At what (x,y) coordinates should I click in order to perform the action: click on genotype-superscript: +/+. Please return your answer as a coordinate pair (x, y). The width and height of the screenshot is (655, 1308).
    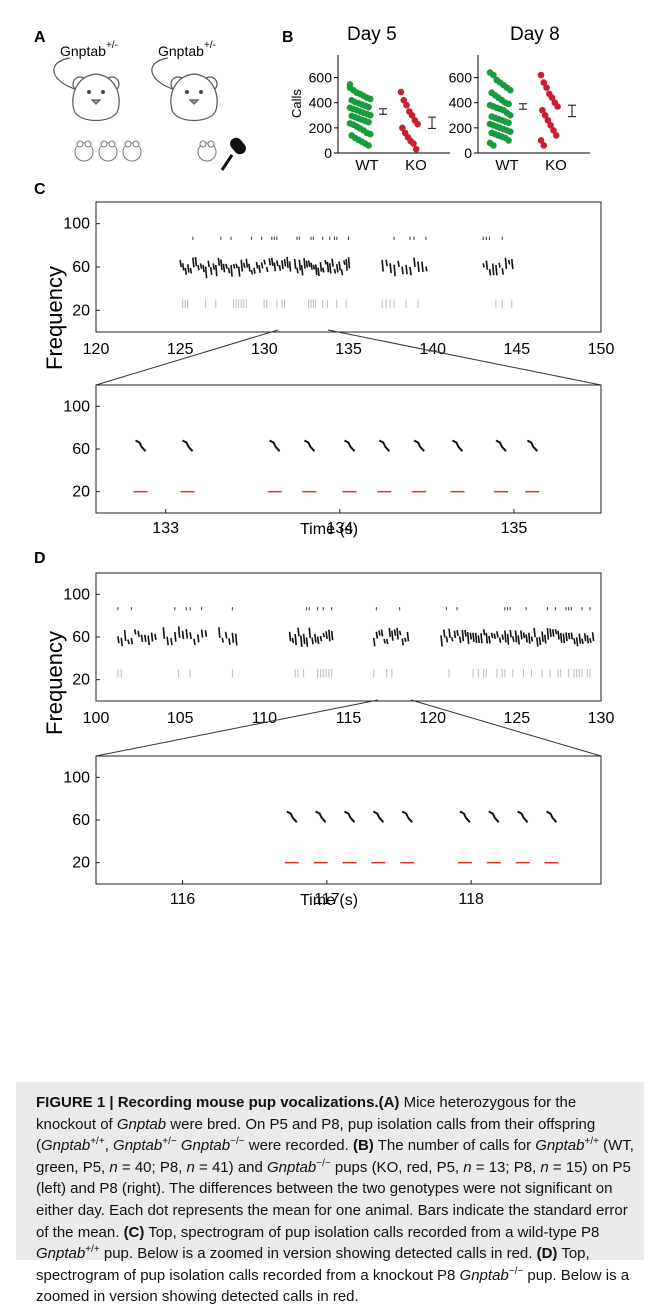
    Looking at the image, I should click on (97, 1142).